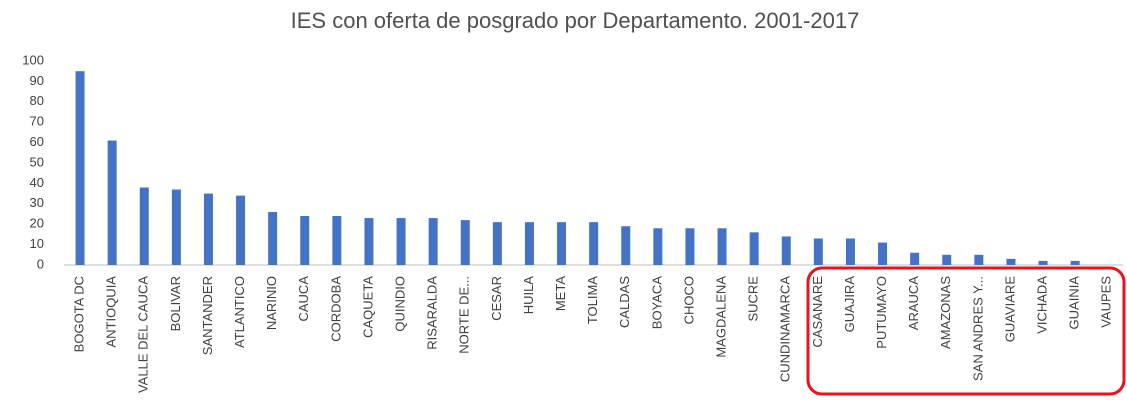 The image size is (1127, 410). I want to click on x-tick-label: PUTUMAYO, so click(881, 312).